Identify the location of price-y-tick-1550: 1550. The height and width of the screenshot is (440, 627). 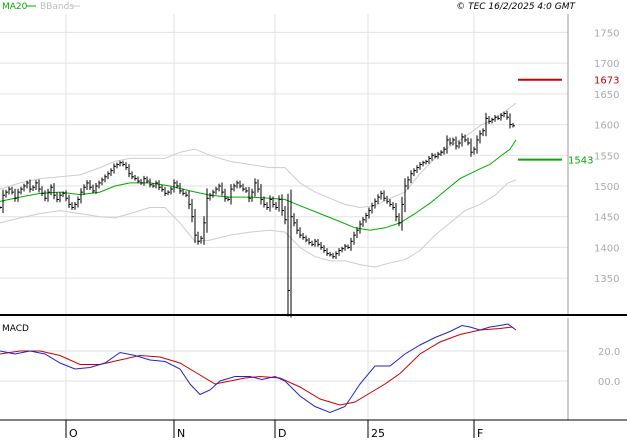
(606, 156).